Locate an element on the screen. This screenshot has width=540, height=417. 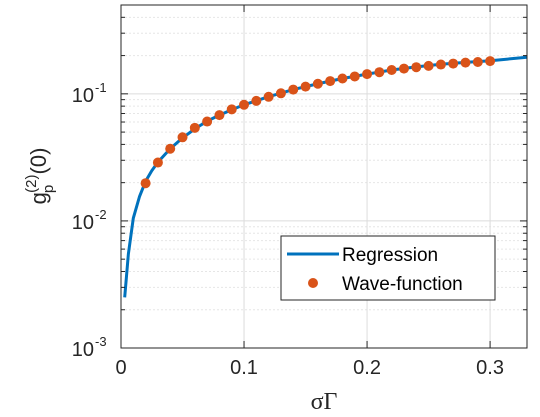
y-axis-label-tail: (0) is located at coordinates (38, 161).